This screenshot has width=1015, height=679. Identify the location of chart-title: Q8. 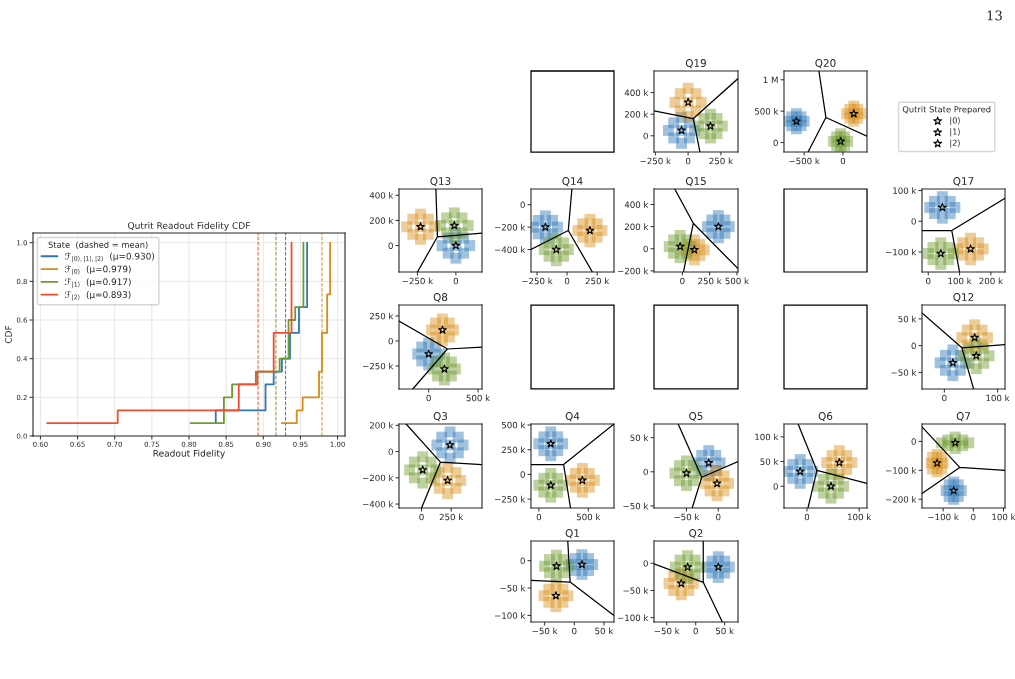
(440, 298).